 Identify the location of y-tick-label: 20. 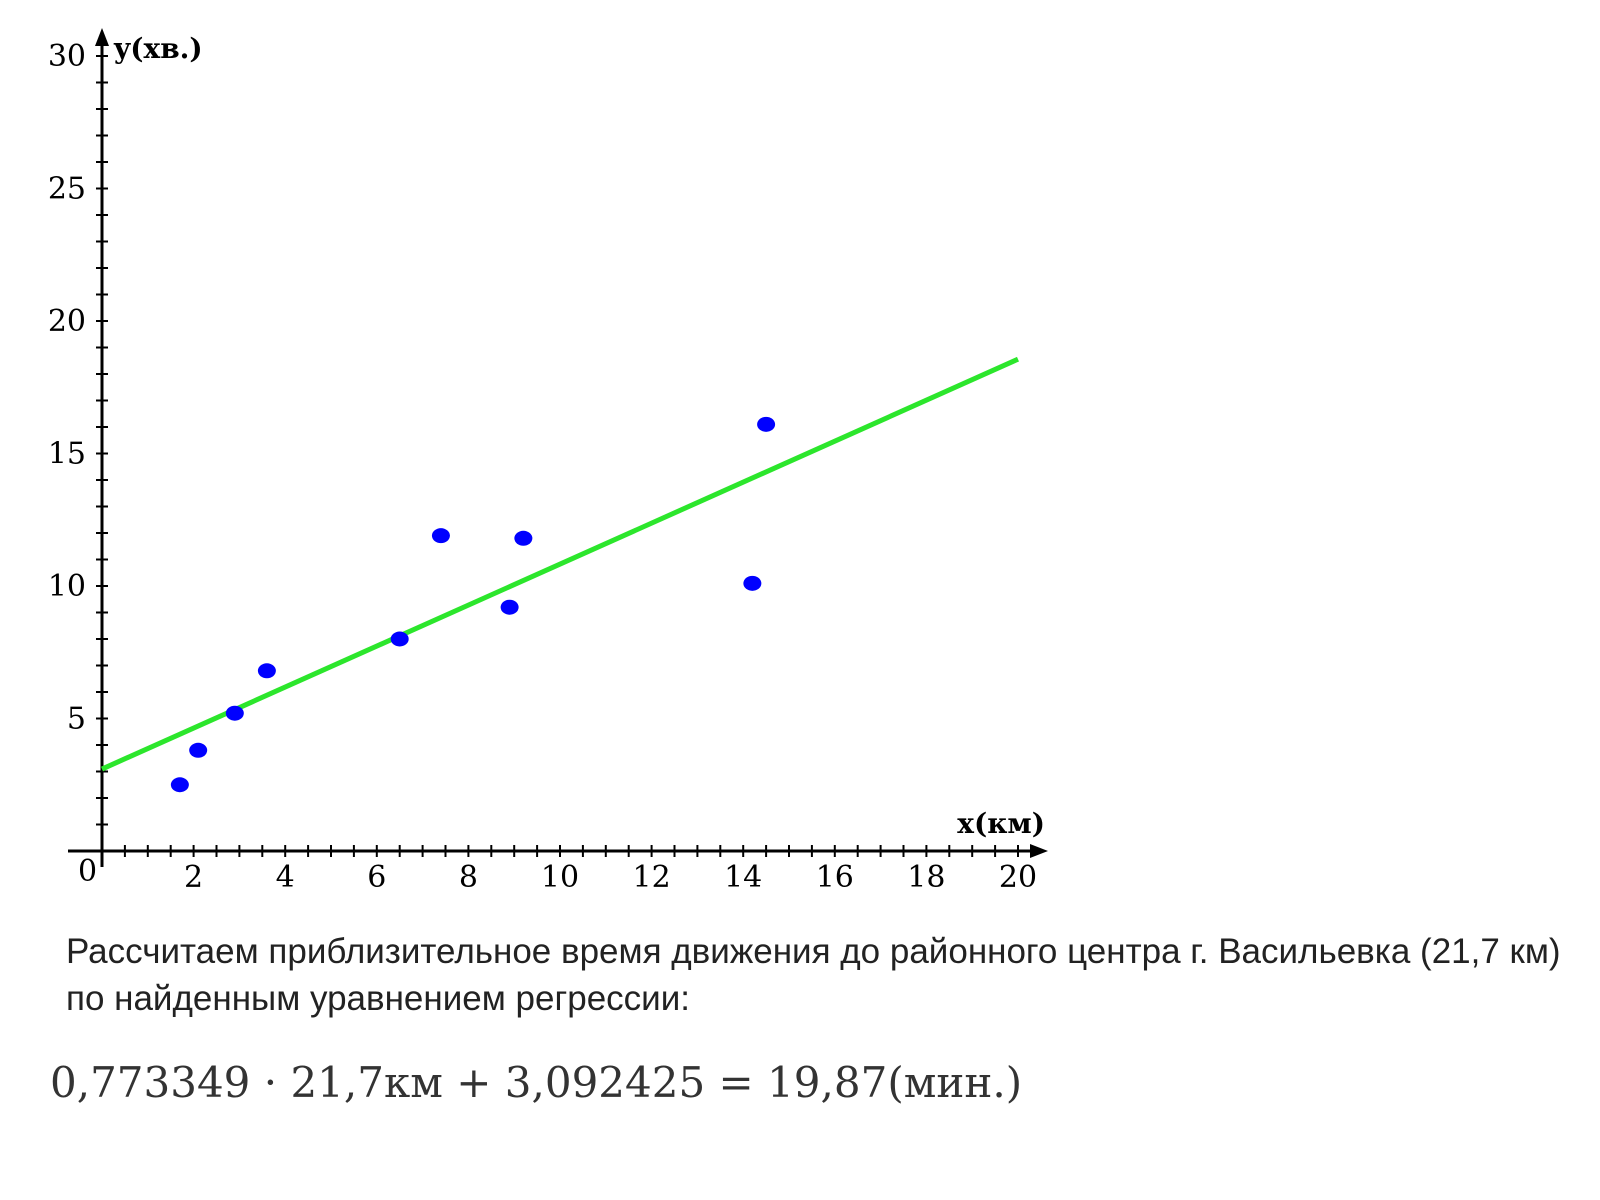
(67, 321).